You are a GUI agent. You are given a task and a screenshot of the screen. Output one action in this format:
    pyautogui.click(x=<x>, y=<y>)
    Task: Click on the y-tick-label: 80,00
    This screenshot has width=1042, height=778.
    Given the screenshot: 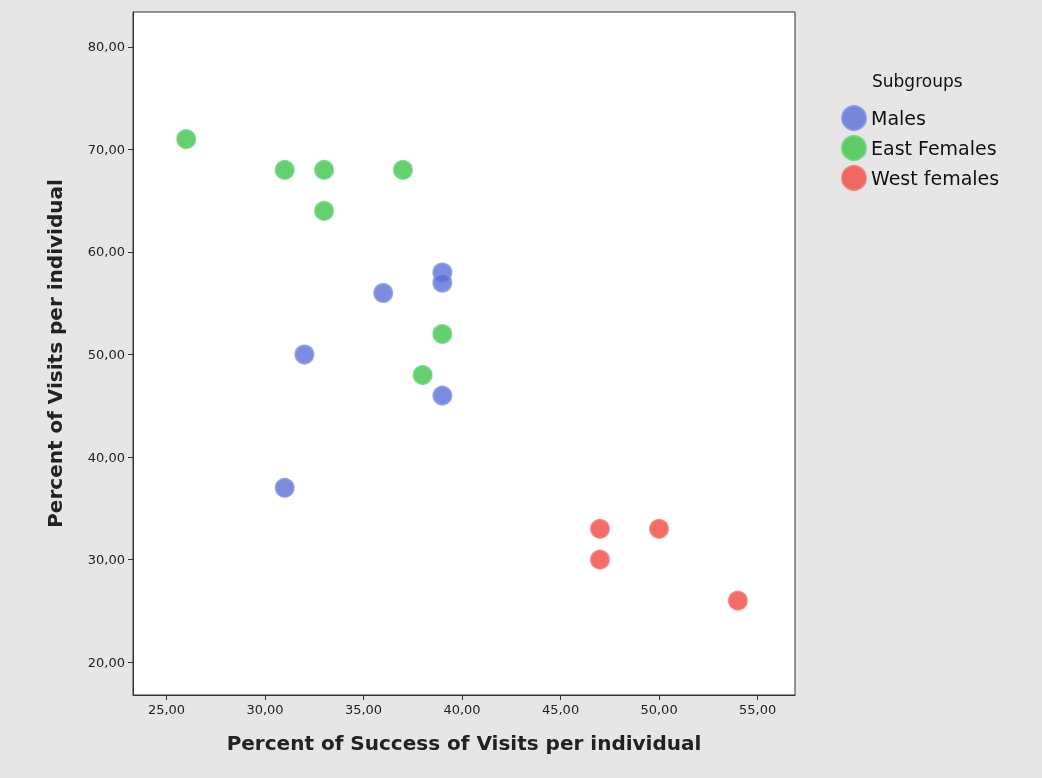 What is the action you would take?
    pyautogui.click(x=106, y=47)
    